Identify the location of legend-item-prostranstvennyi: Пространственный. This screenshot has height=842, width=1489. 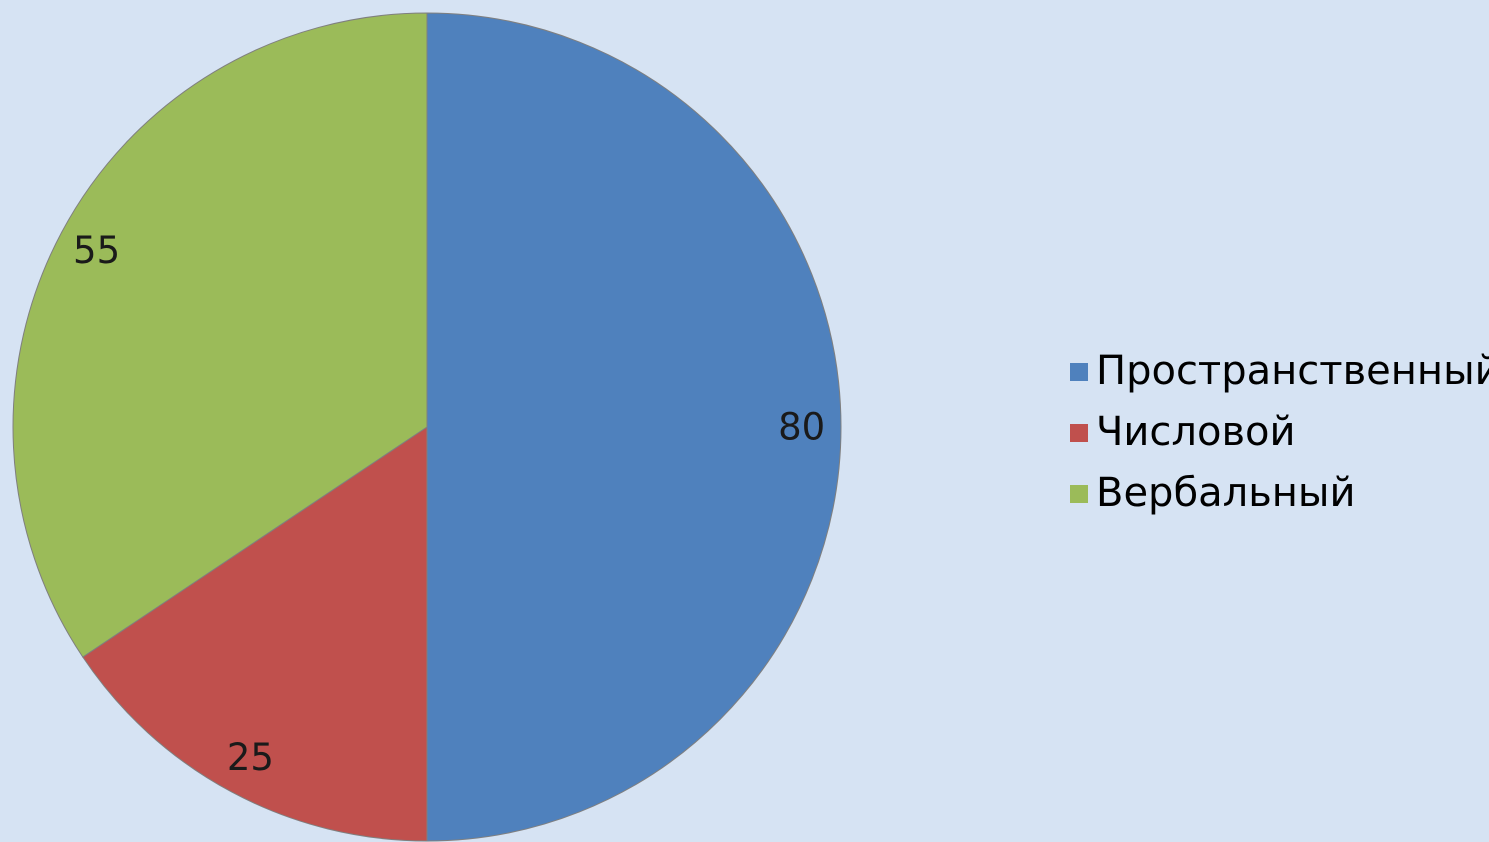
(1279, 371).